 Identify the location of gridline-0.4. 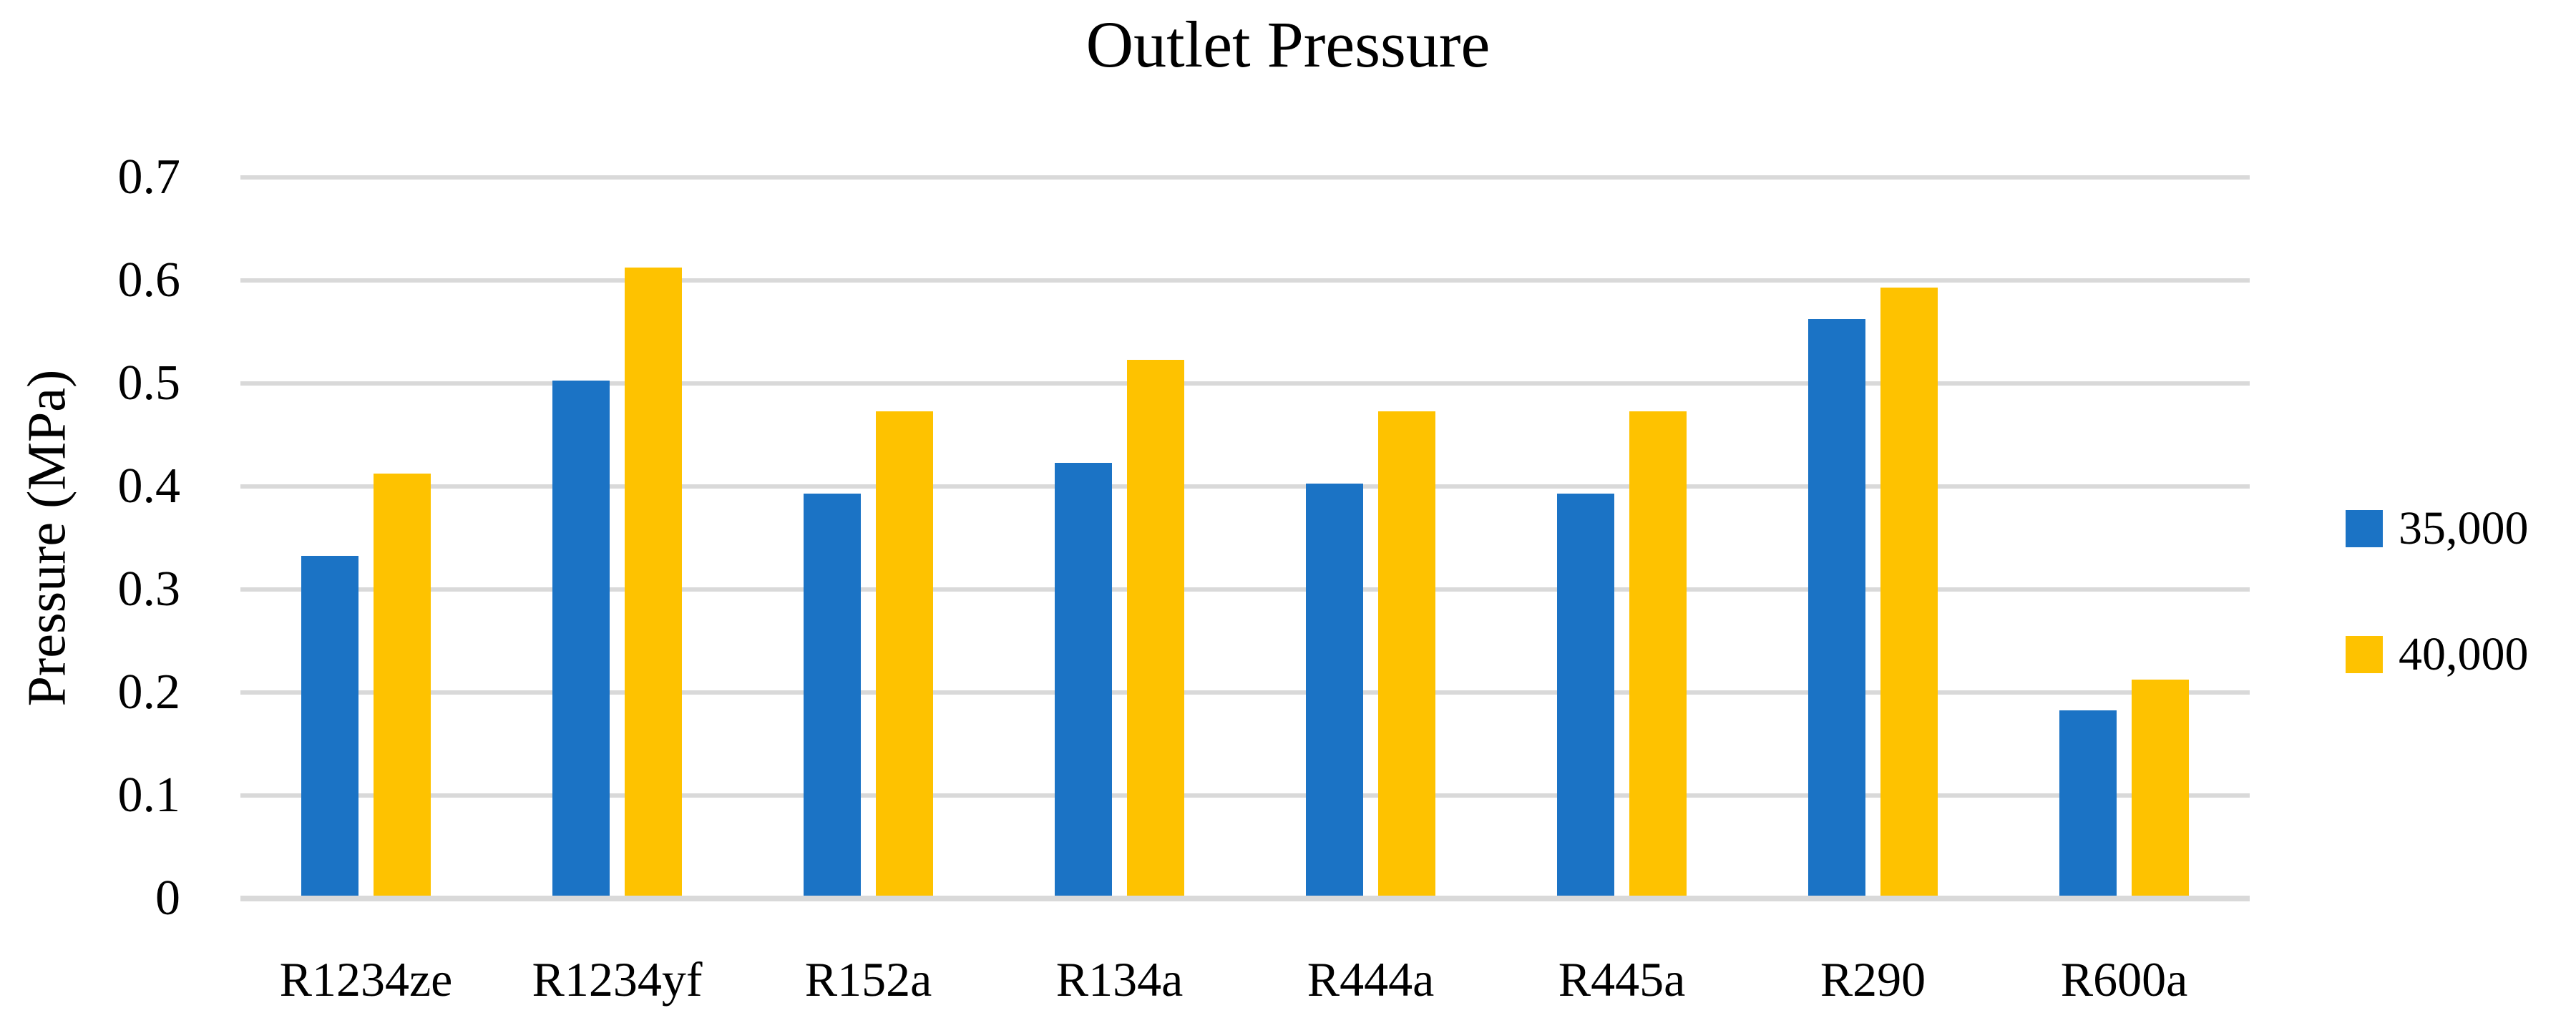
(1245, 487).